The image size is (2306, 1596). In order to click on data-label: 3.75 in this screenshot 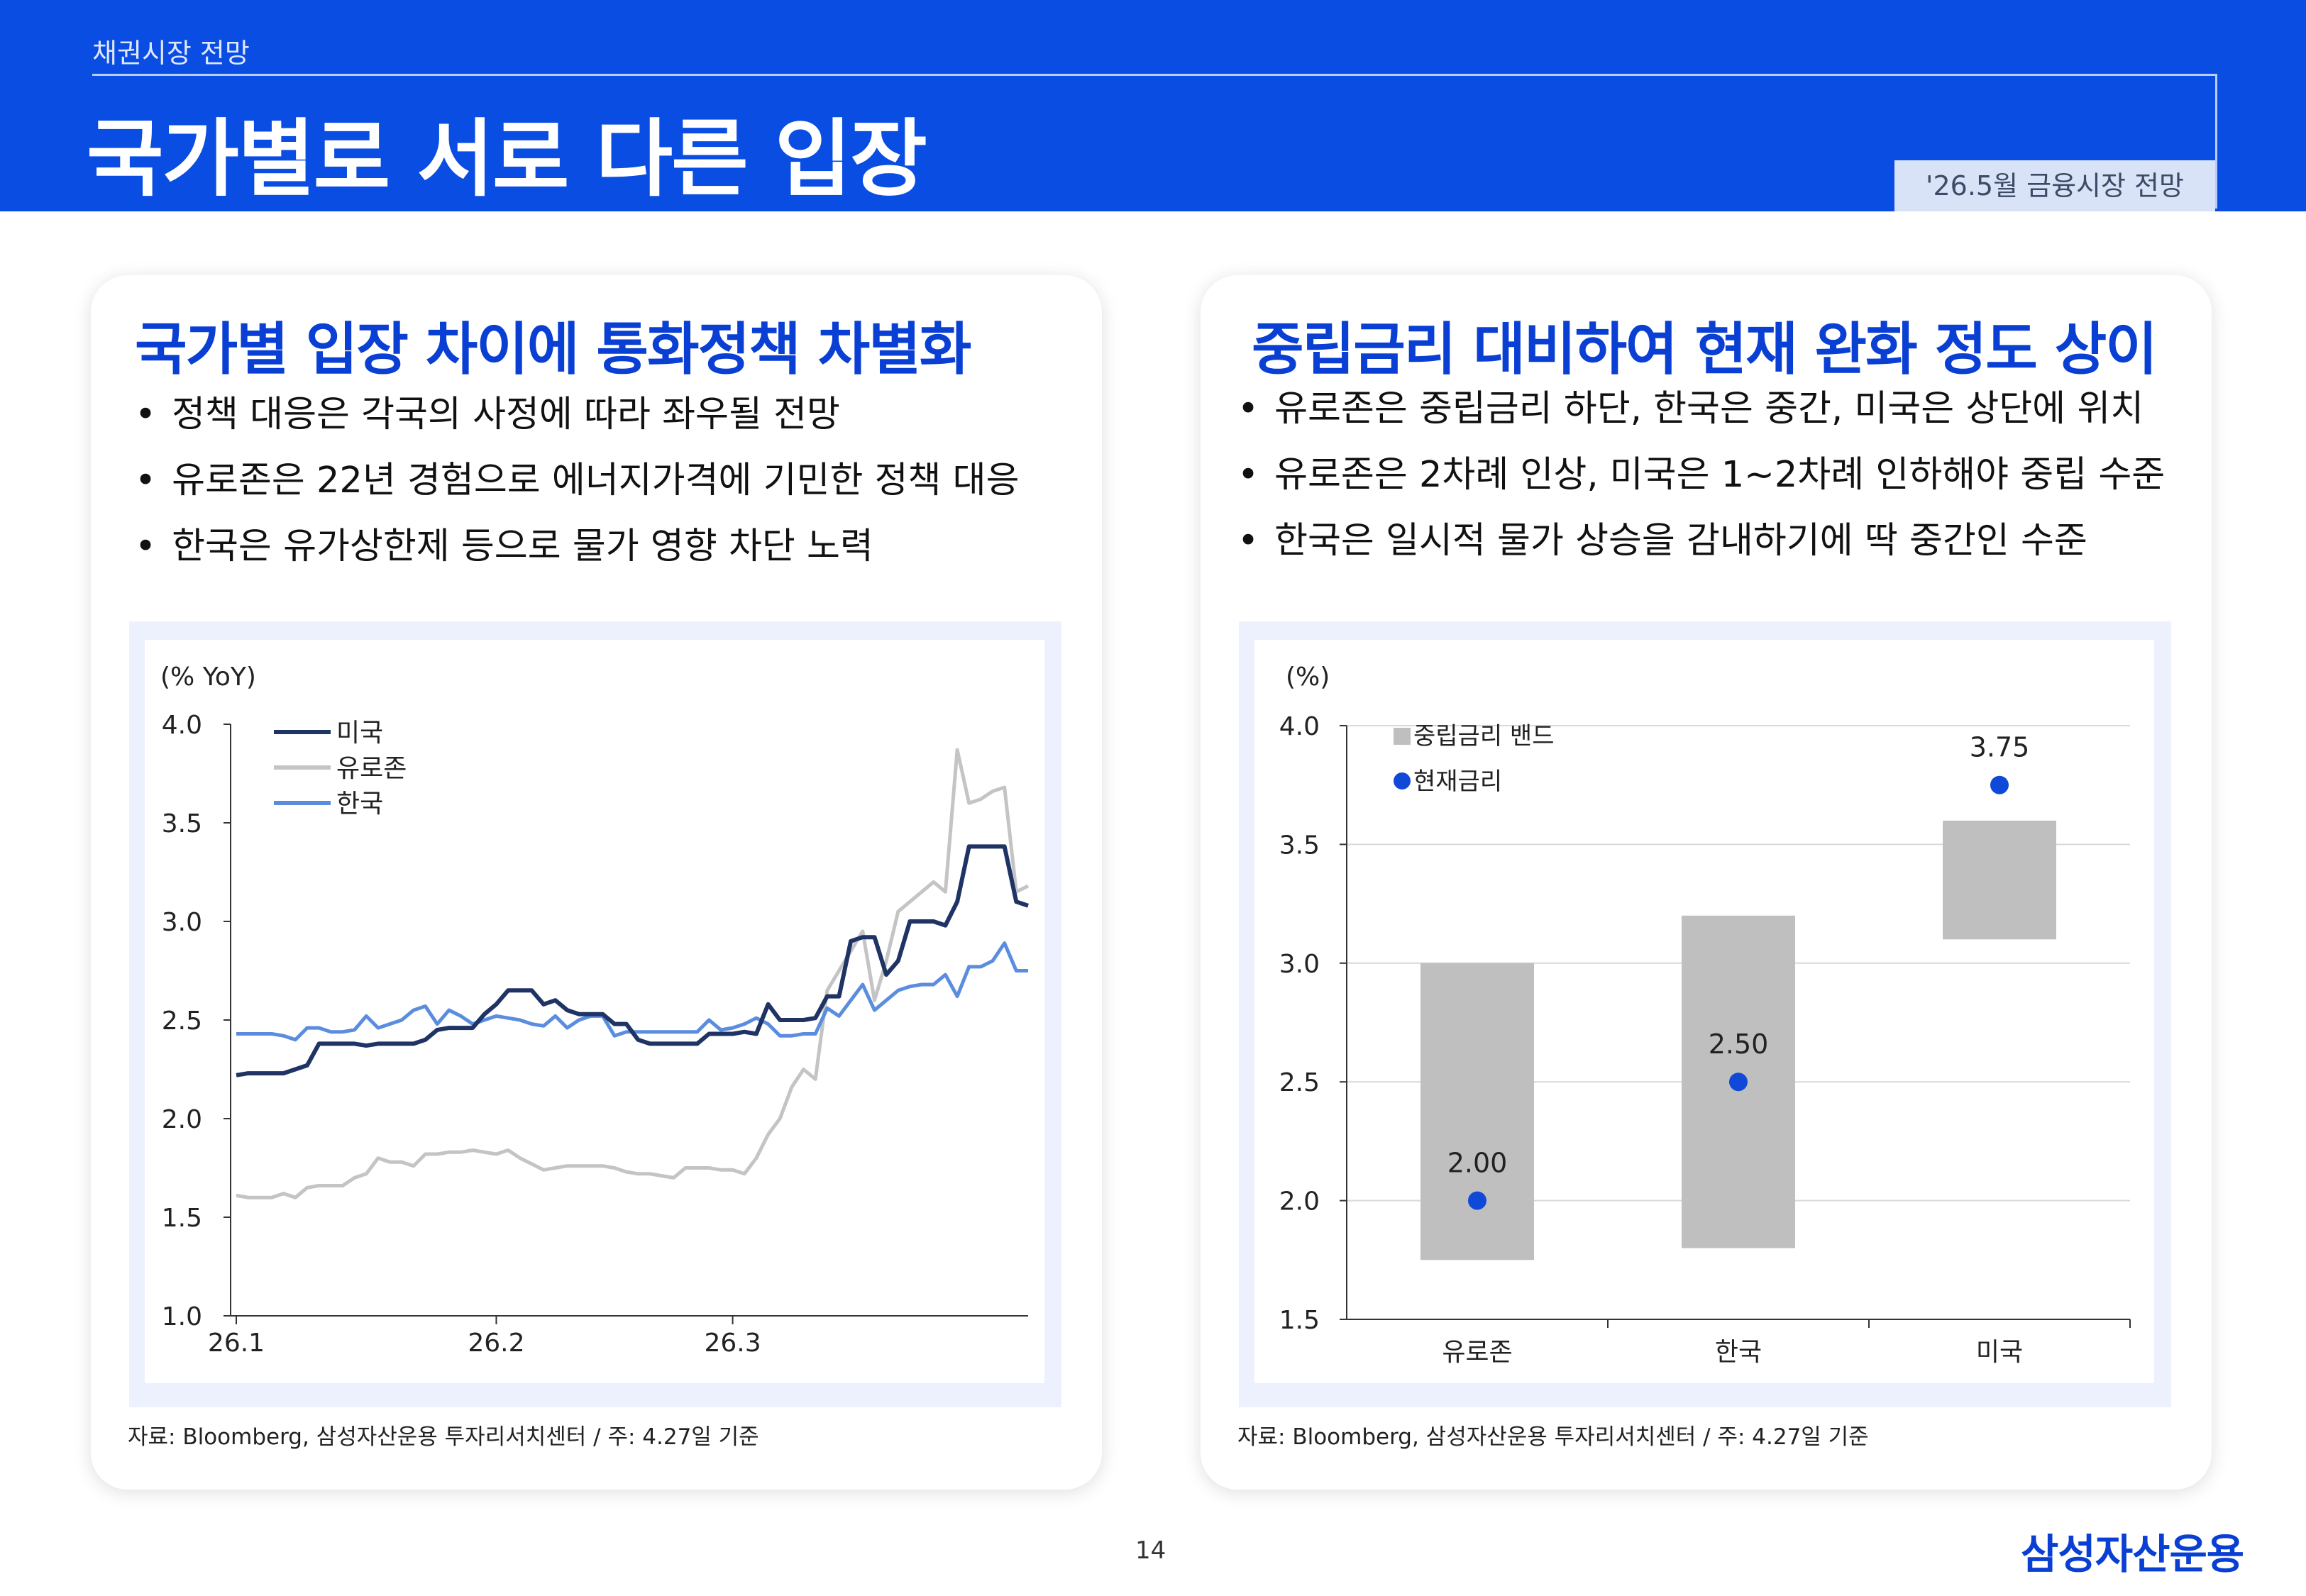, I will do `click(2000, 748)`.